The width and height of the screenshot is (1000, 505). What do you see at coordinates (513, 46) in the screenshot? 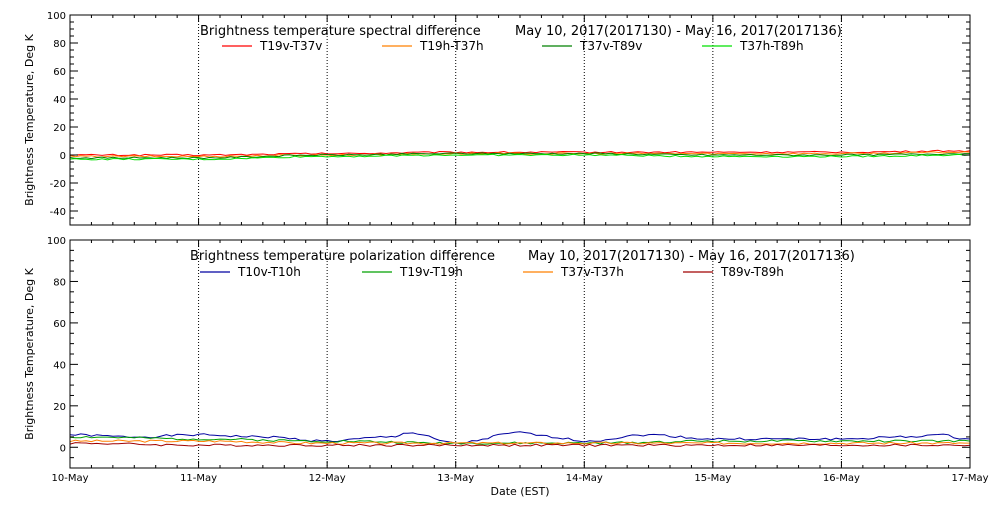
I see `spectral-legend: T19v-T37v T19h-T37h T37v-T89v T37h-T89h` at bounding box center [513, 46].